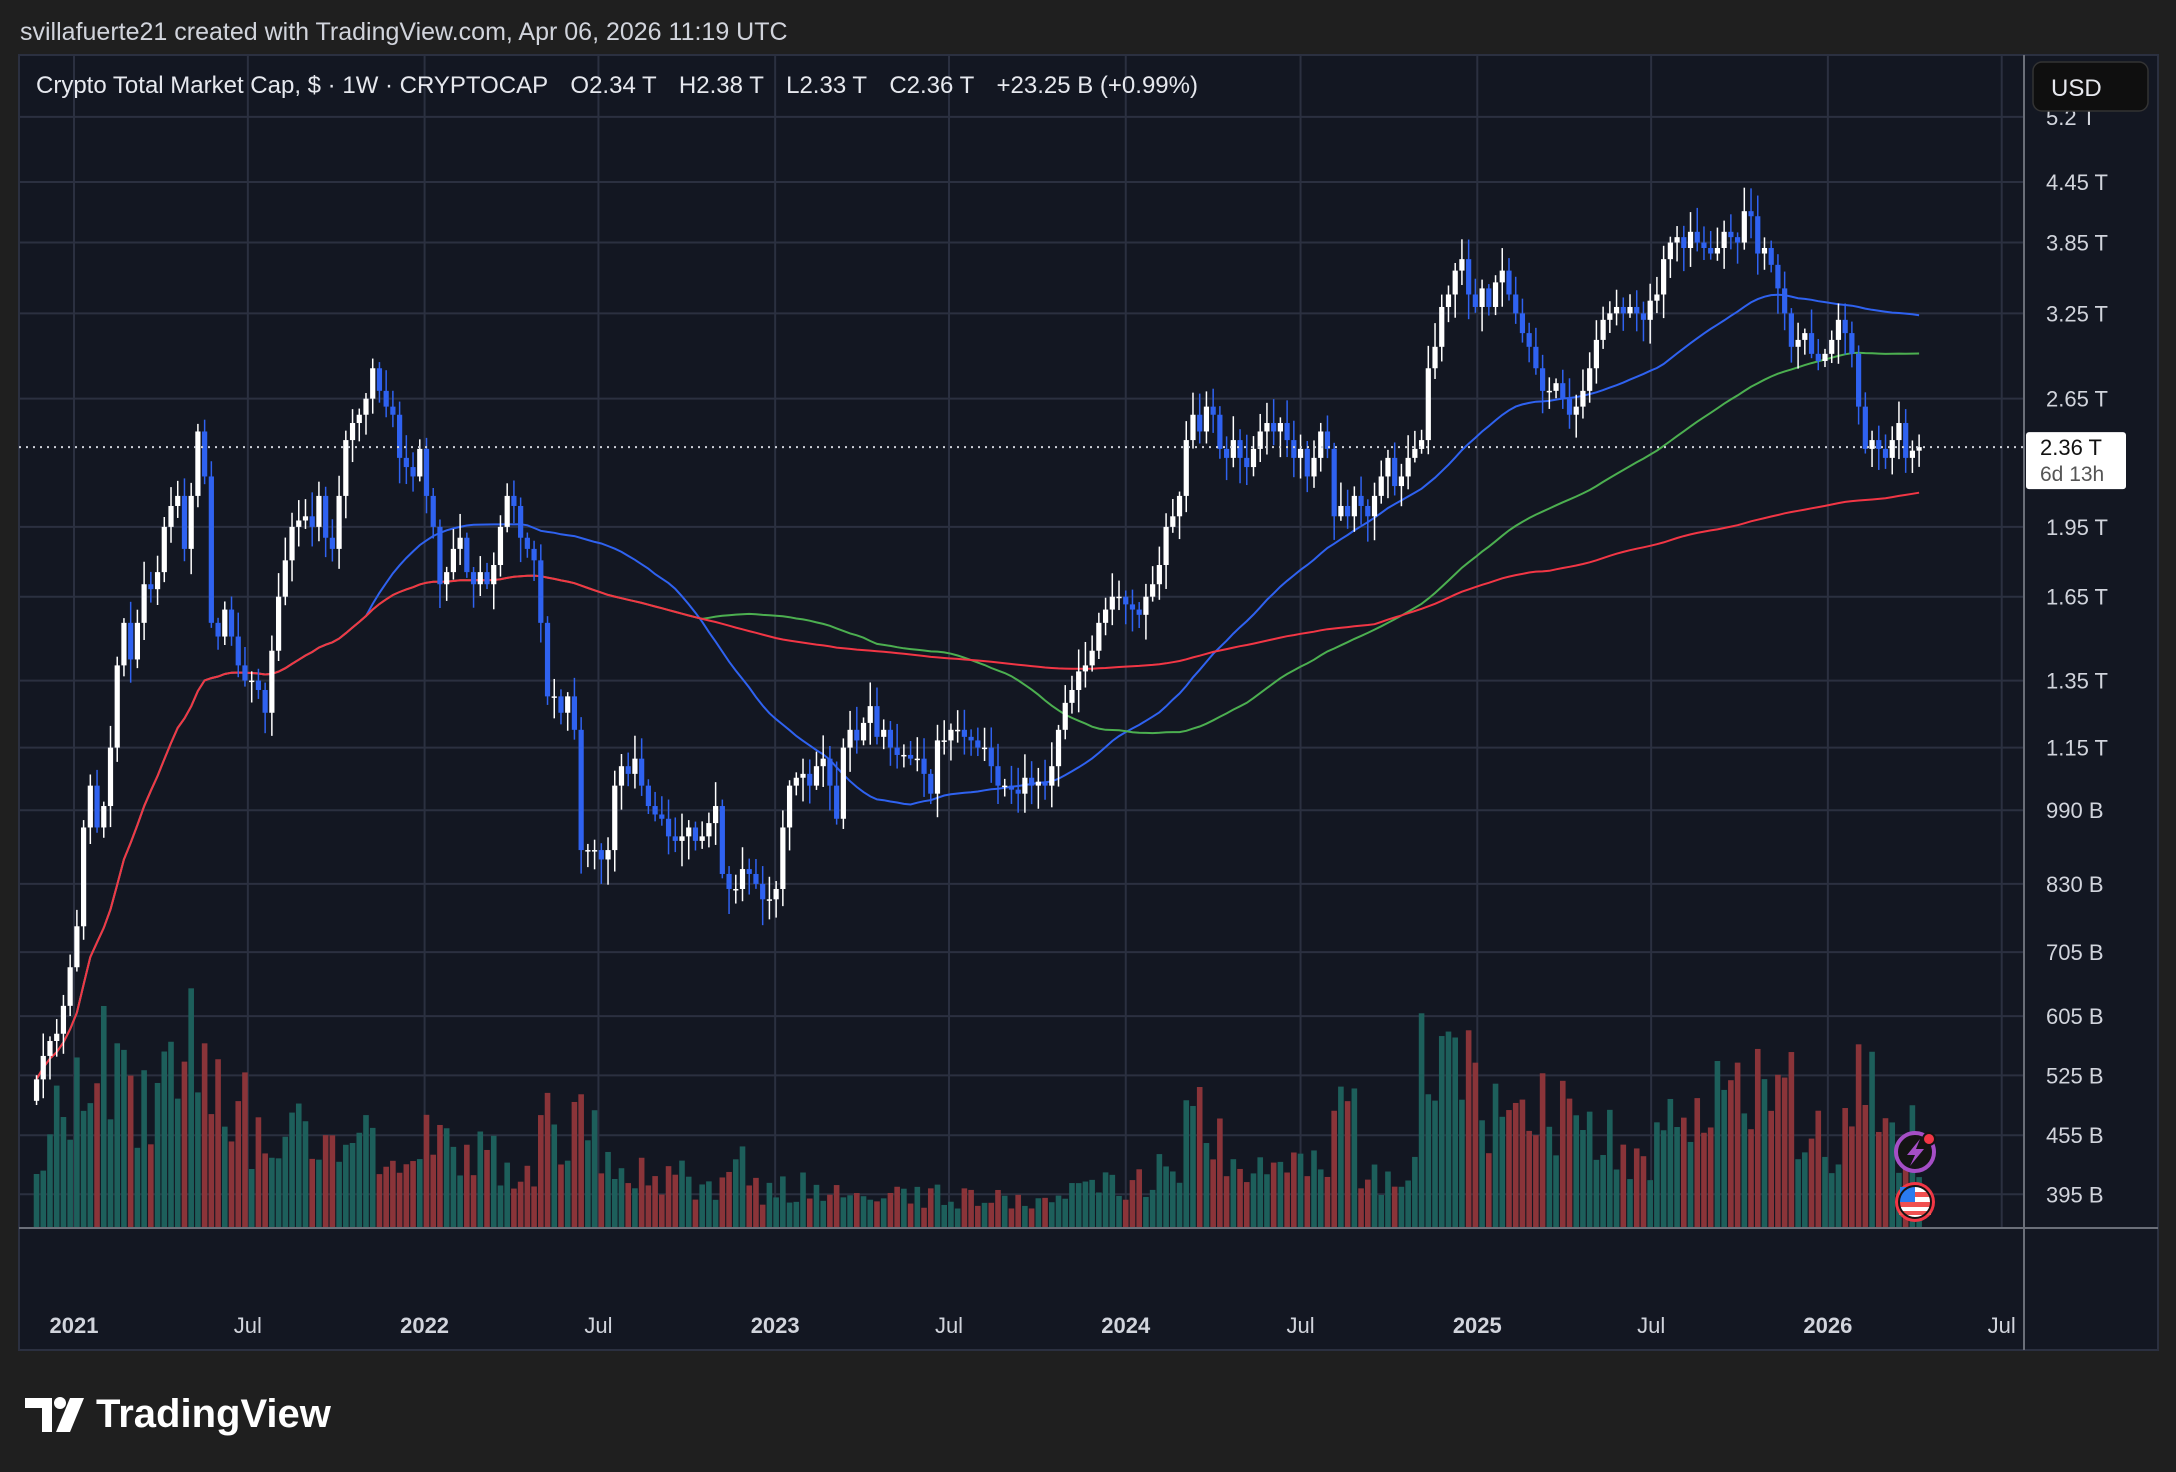 This screenshot has width=2176, height=1472. Describe the element at coordinates (2077, 399) in the screenshot. I see `y-tick-label: 2.65 T` at that location.